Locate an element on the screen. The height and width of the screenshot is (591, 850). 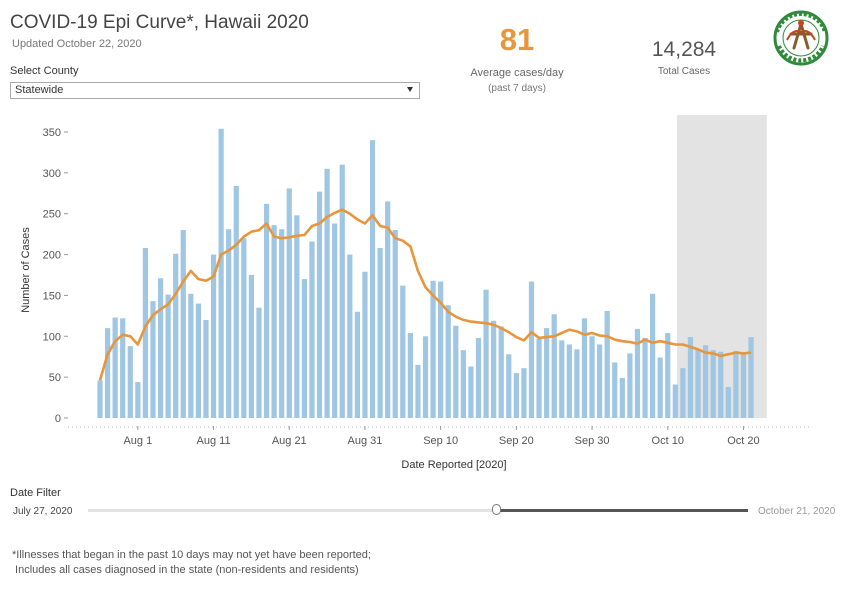
y-tick-label: 100 is located at coordinates (52, 337).